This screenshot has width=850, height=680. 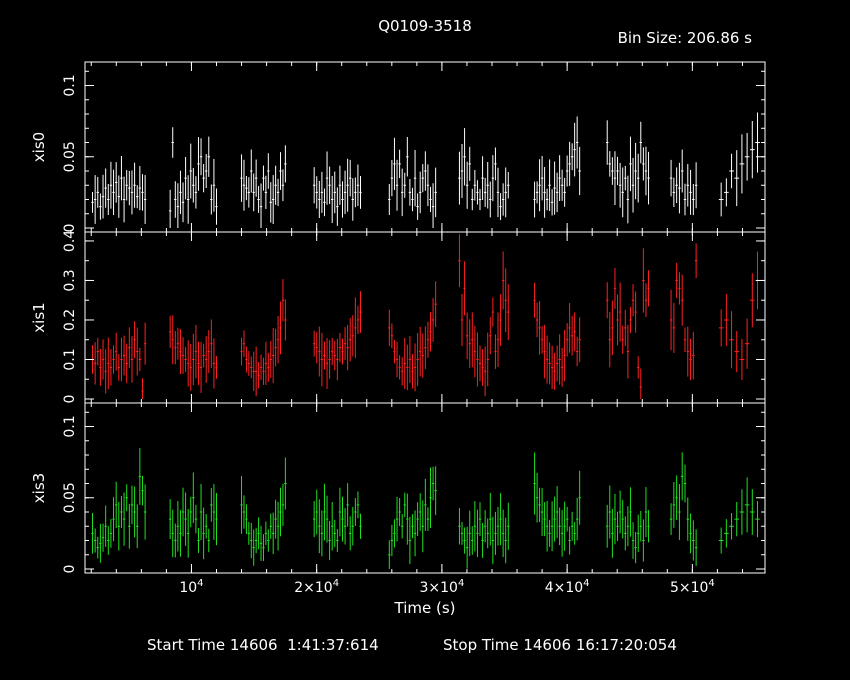 I want to click on panel-label-xis1: xis1, so click(x=39, y=317).